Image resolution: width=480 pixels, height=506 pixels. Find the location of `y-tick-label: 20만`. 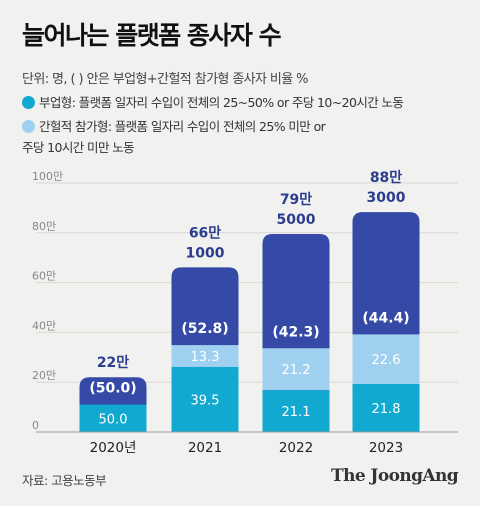

y-tick-label: 20만 is located at coordinates (44, 375).